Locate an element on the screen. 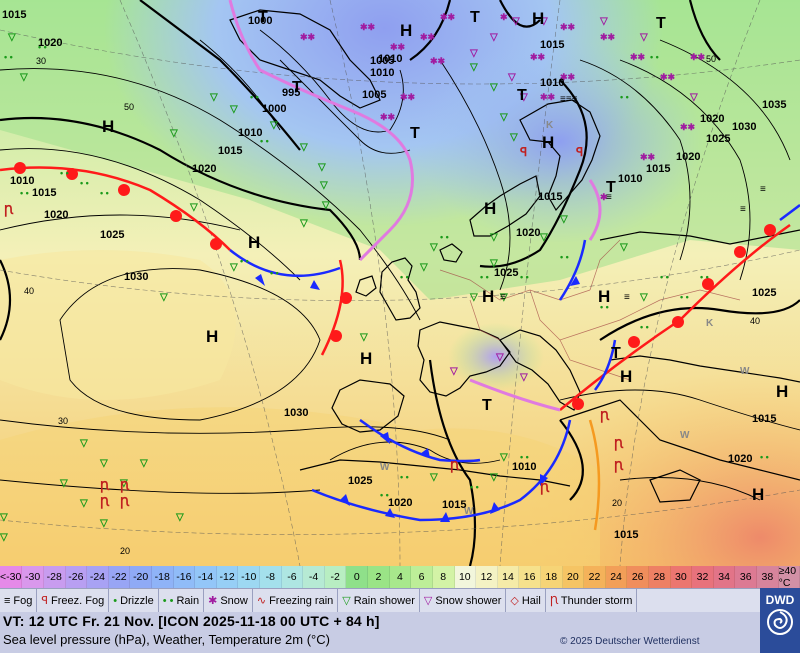 Image resolution: width=800 pixels, height=653 pixels. temperature-scale-cell: -16 is located at coordinates (184, 577).